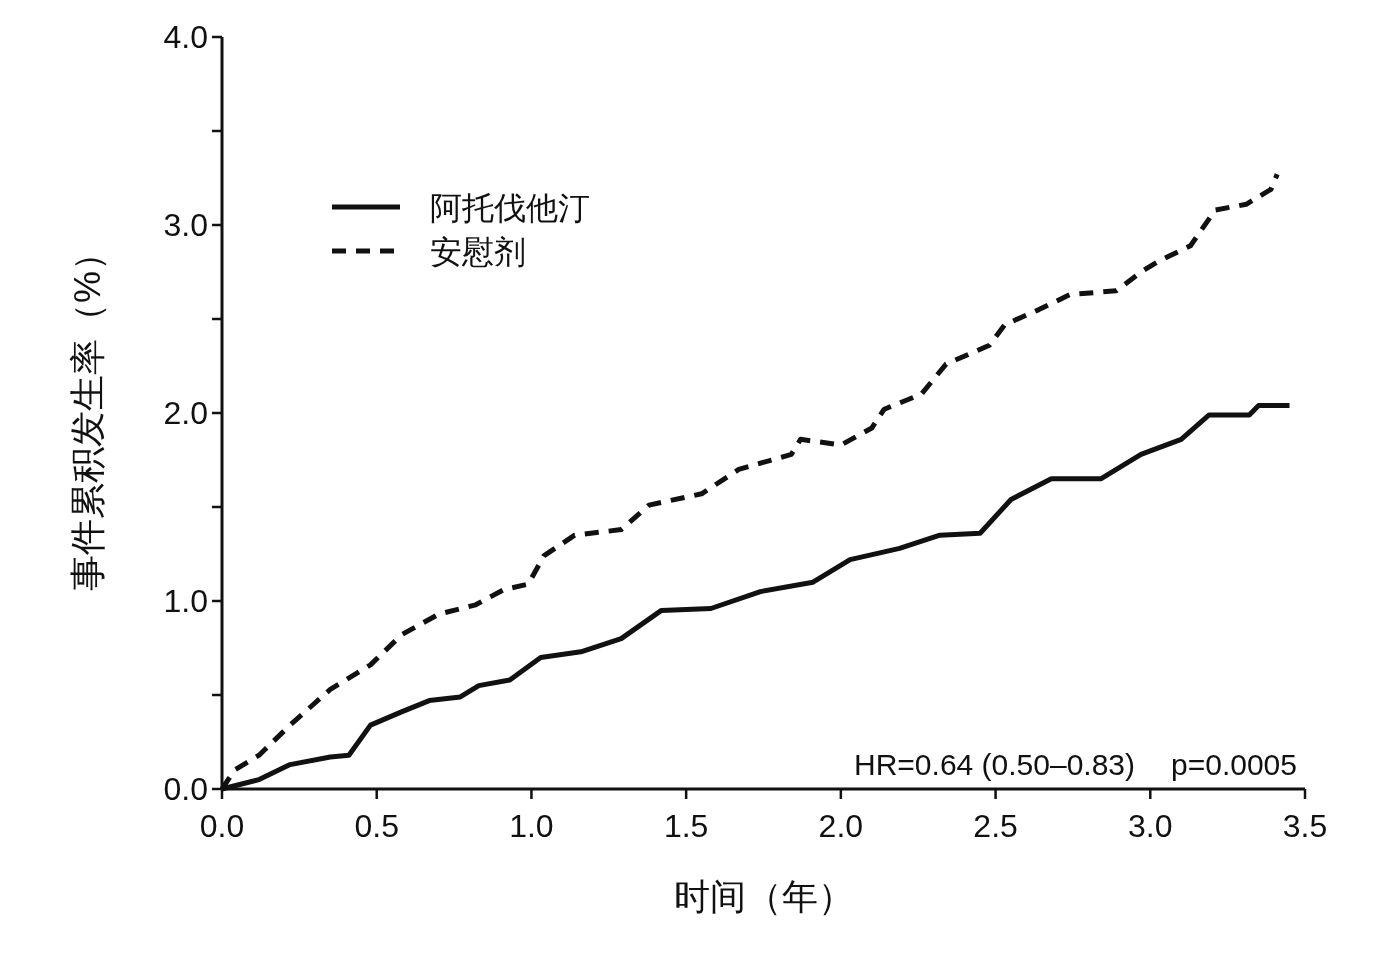  I want to click on x-tick-label: 2.5, so click(995, 826).